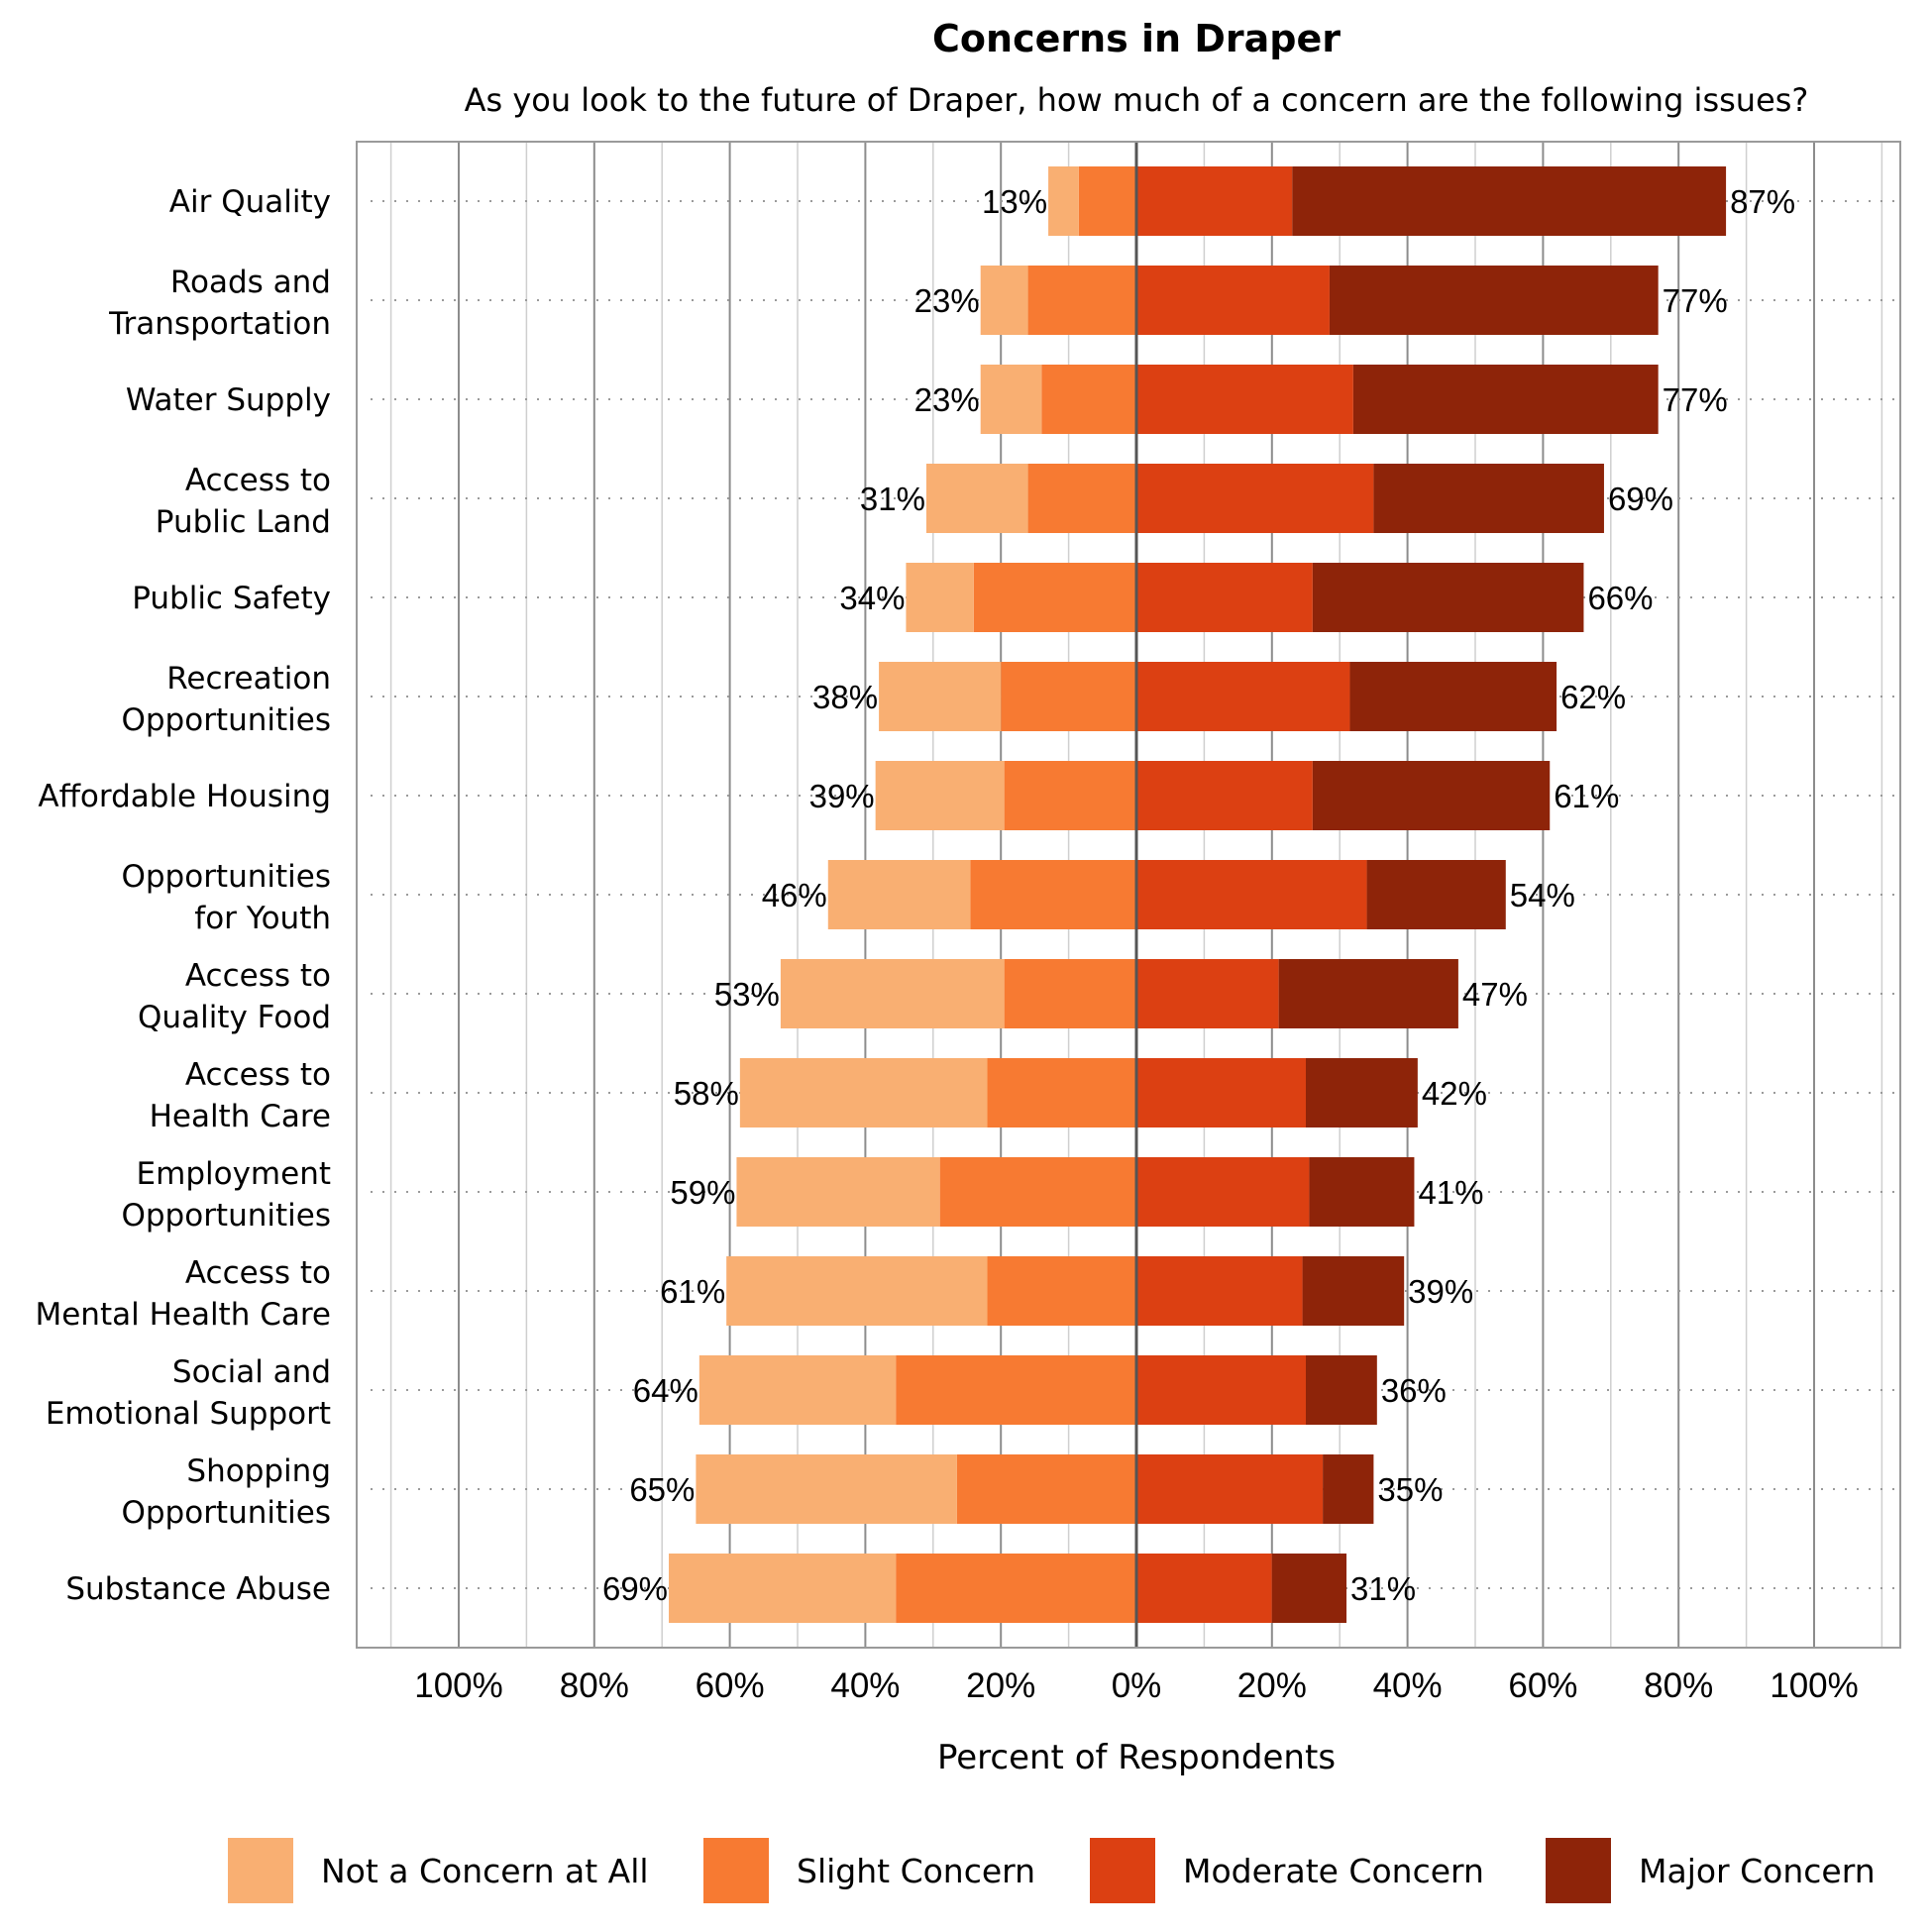 Image resolution: width=1932 pixels, height=1932 pixels. What do you see at coordinates (250, 283) in the screenshot?
I see `category-label: Roads and` at bounding box center [250, 283].